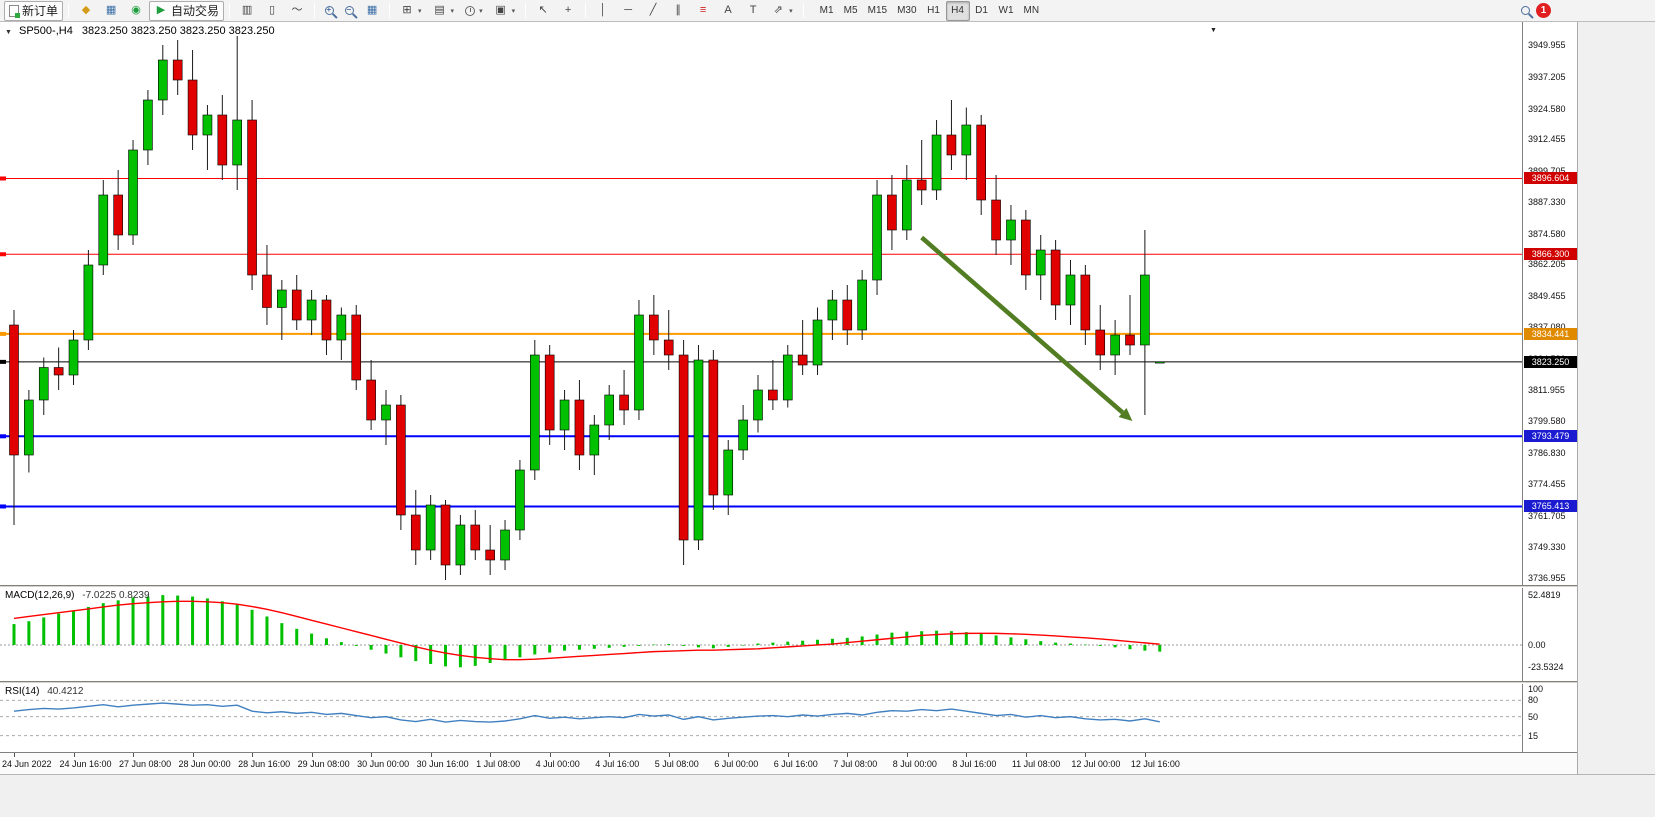  Describe the element at coordinates (761, 635) in the screenshot. I see `macd-pane-canvas` at that location.